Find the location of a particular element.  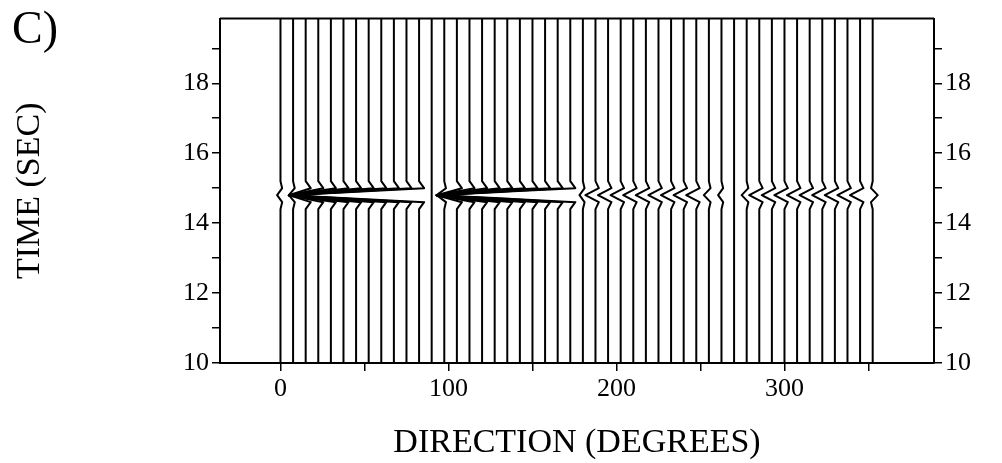

y2-tick-label: 12 is located at coordinates (958, 291).